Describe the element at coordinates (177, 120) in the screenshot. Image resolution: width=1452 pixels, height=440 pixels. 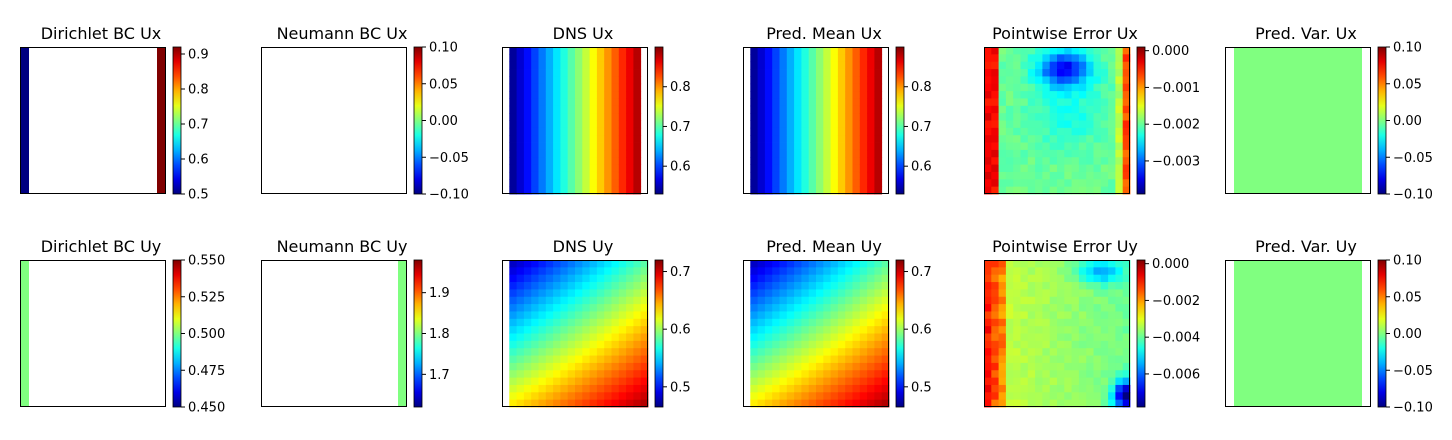
I see `colorbar` at that location.